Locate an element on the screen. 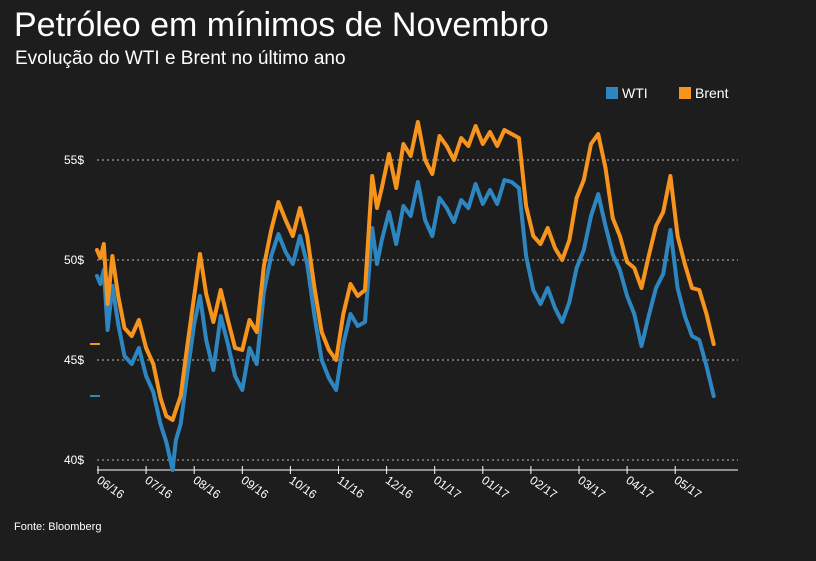 This screenshot has width=816, height=561. x-tick-label: 11/16 is located at coordinates (351, 487).